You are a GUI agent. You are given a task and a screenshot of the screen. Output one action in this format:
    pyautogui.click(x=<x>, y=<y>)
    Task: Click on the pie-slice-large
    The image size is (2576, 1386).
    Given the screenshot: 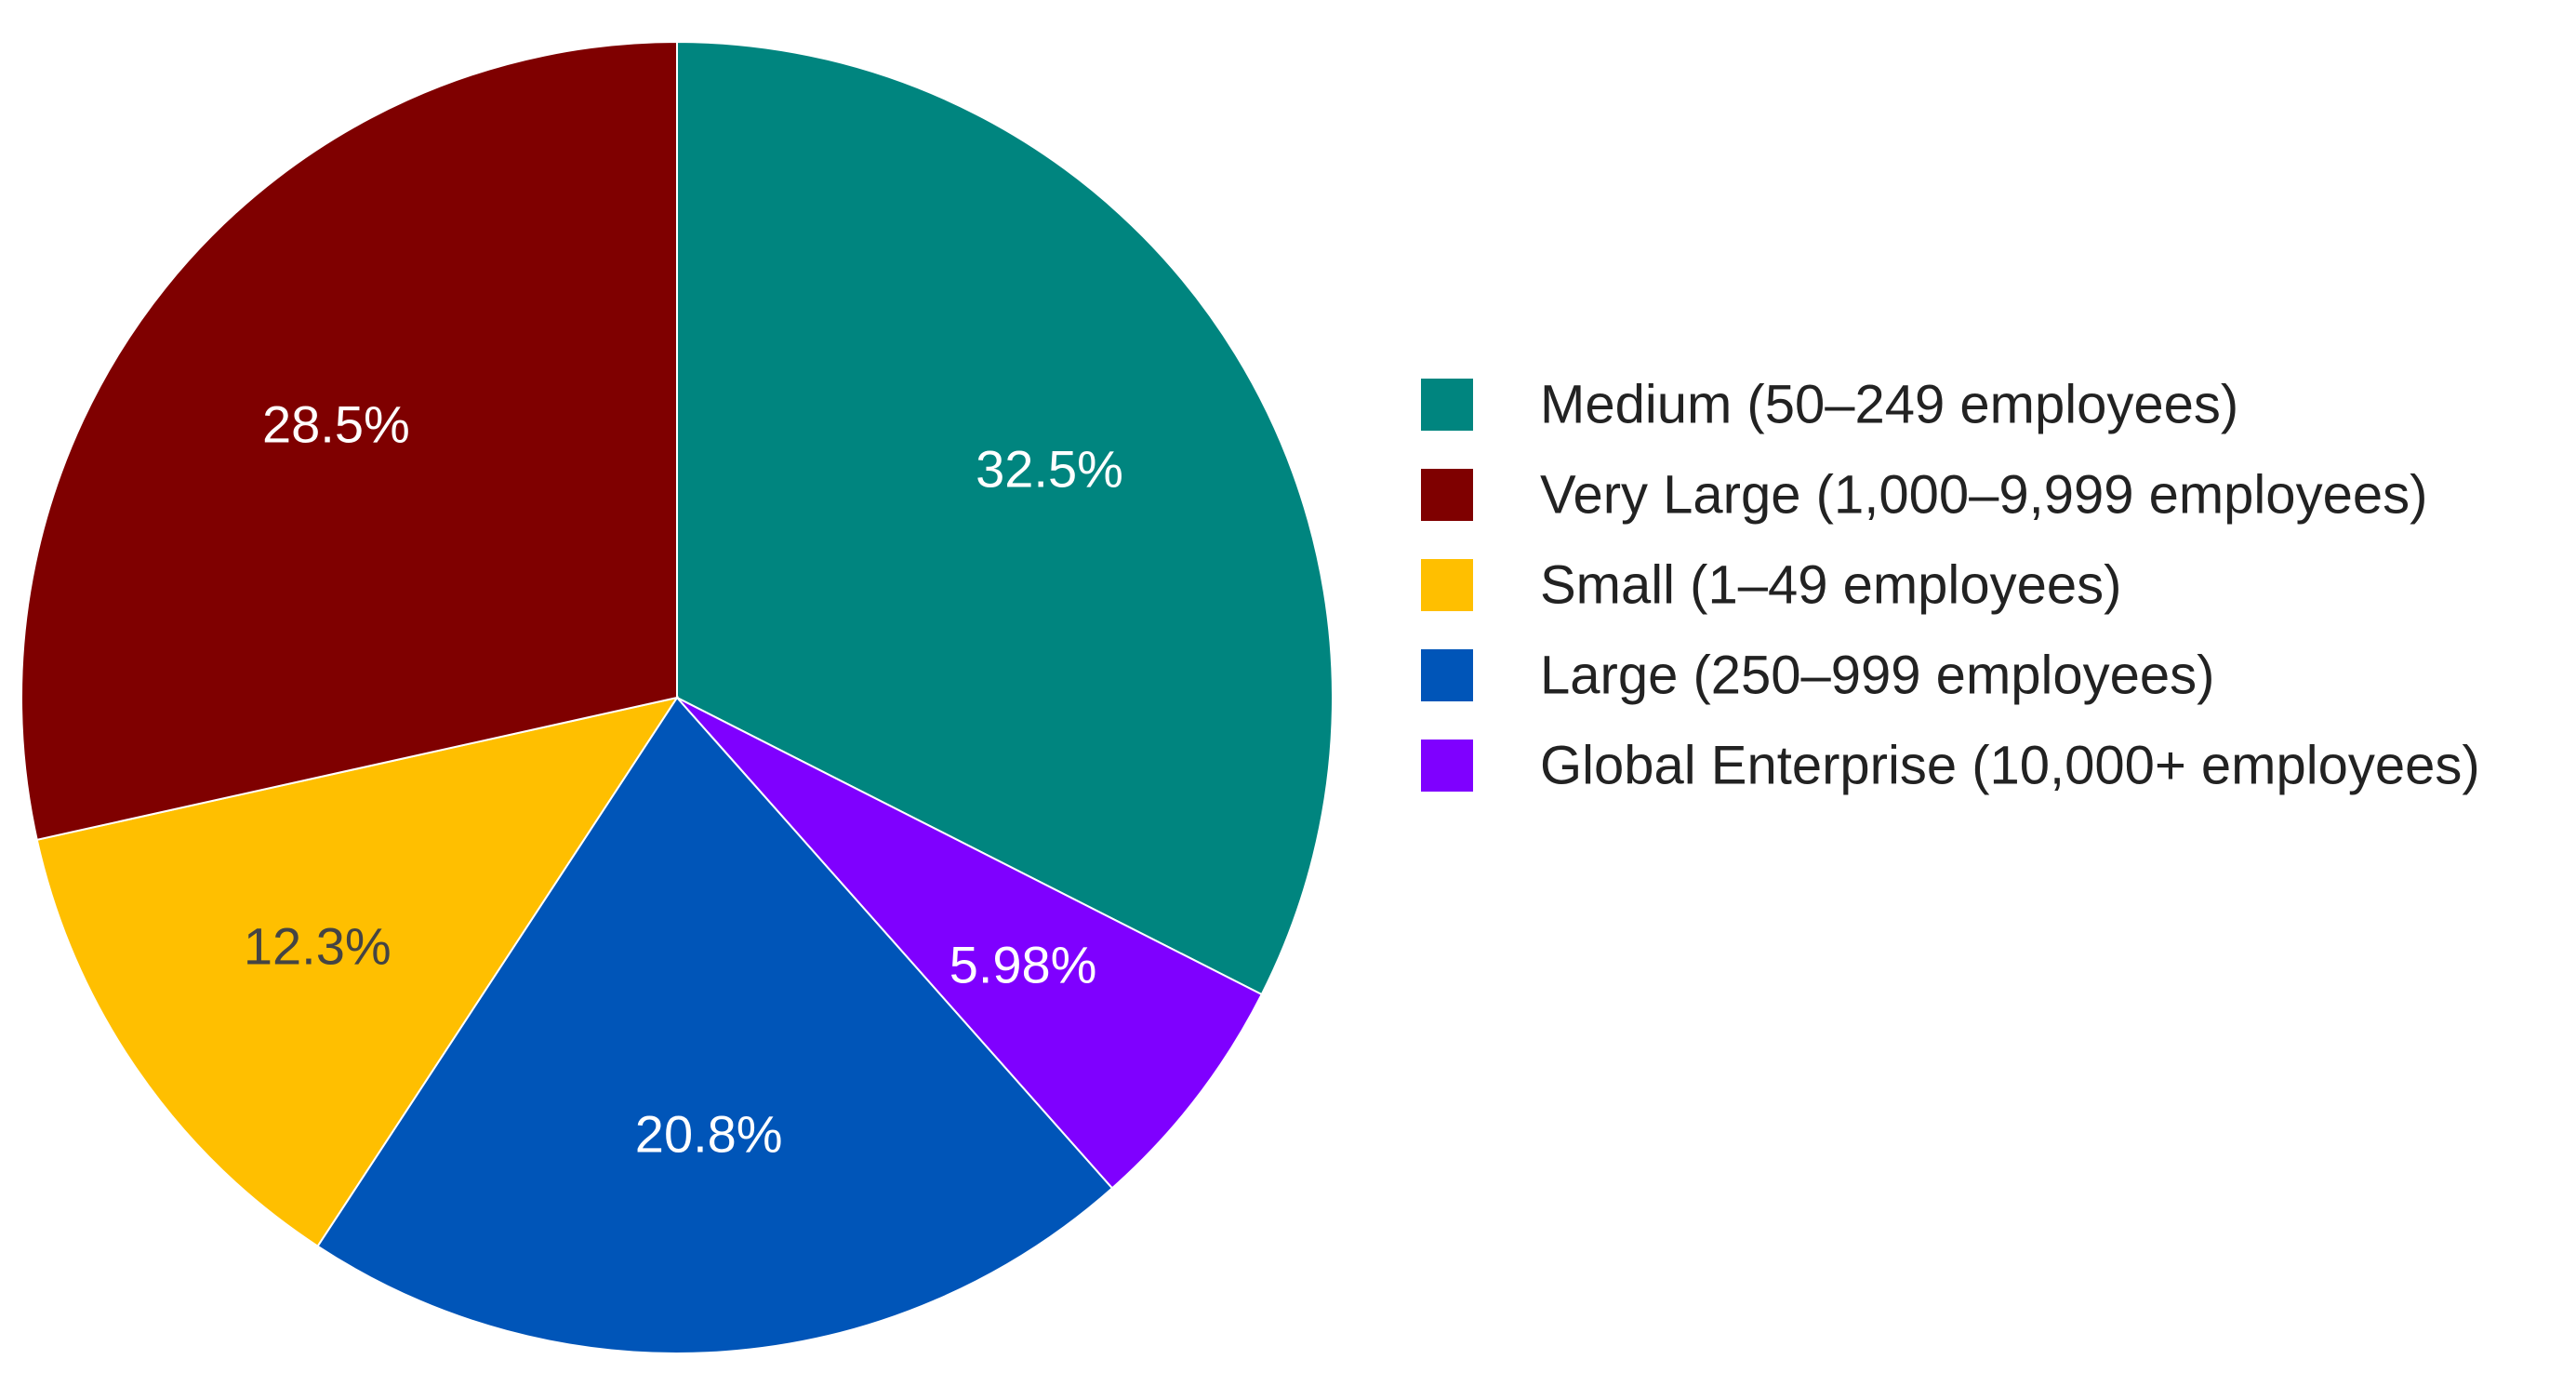 What is the action you would take?
    pyautogui.click(x=715, y=1025)
    